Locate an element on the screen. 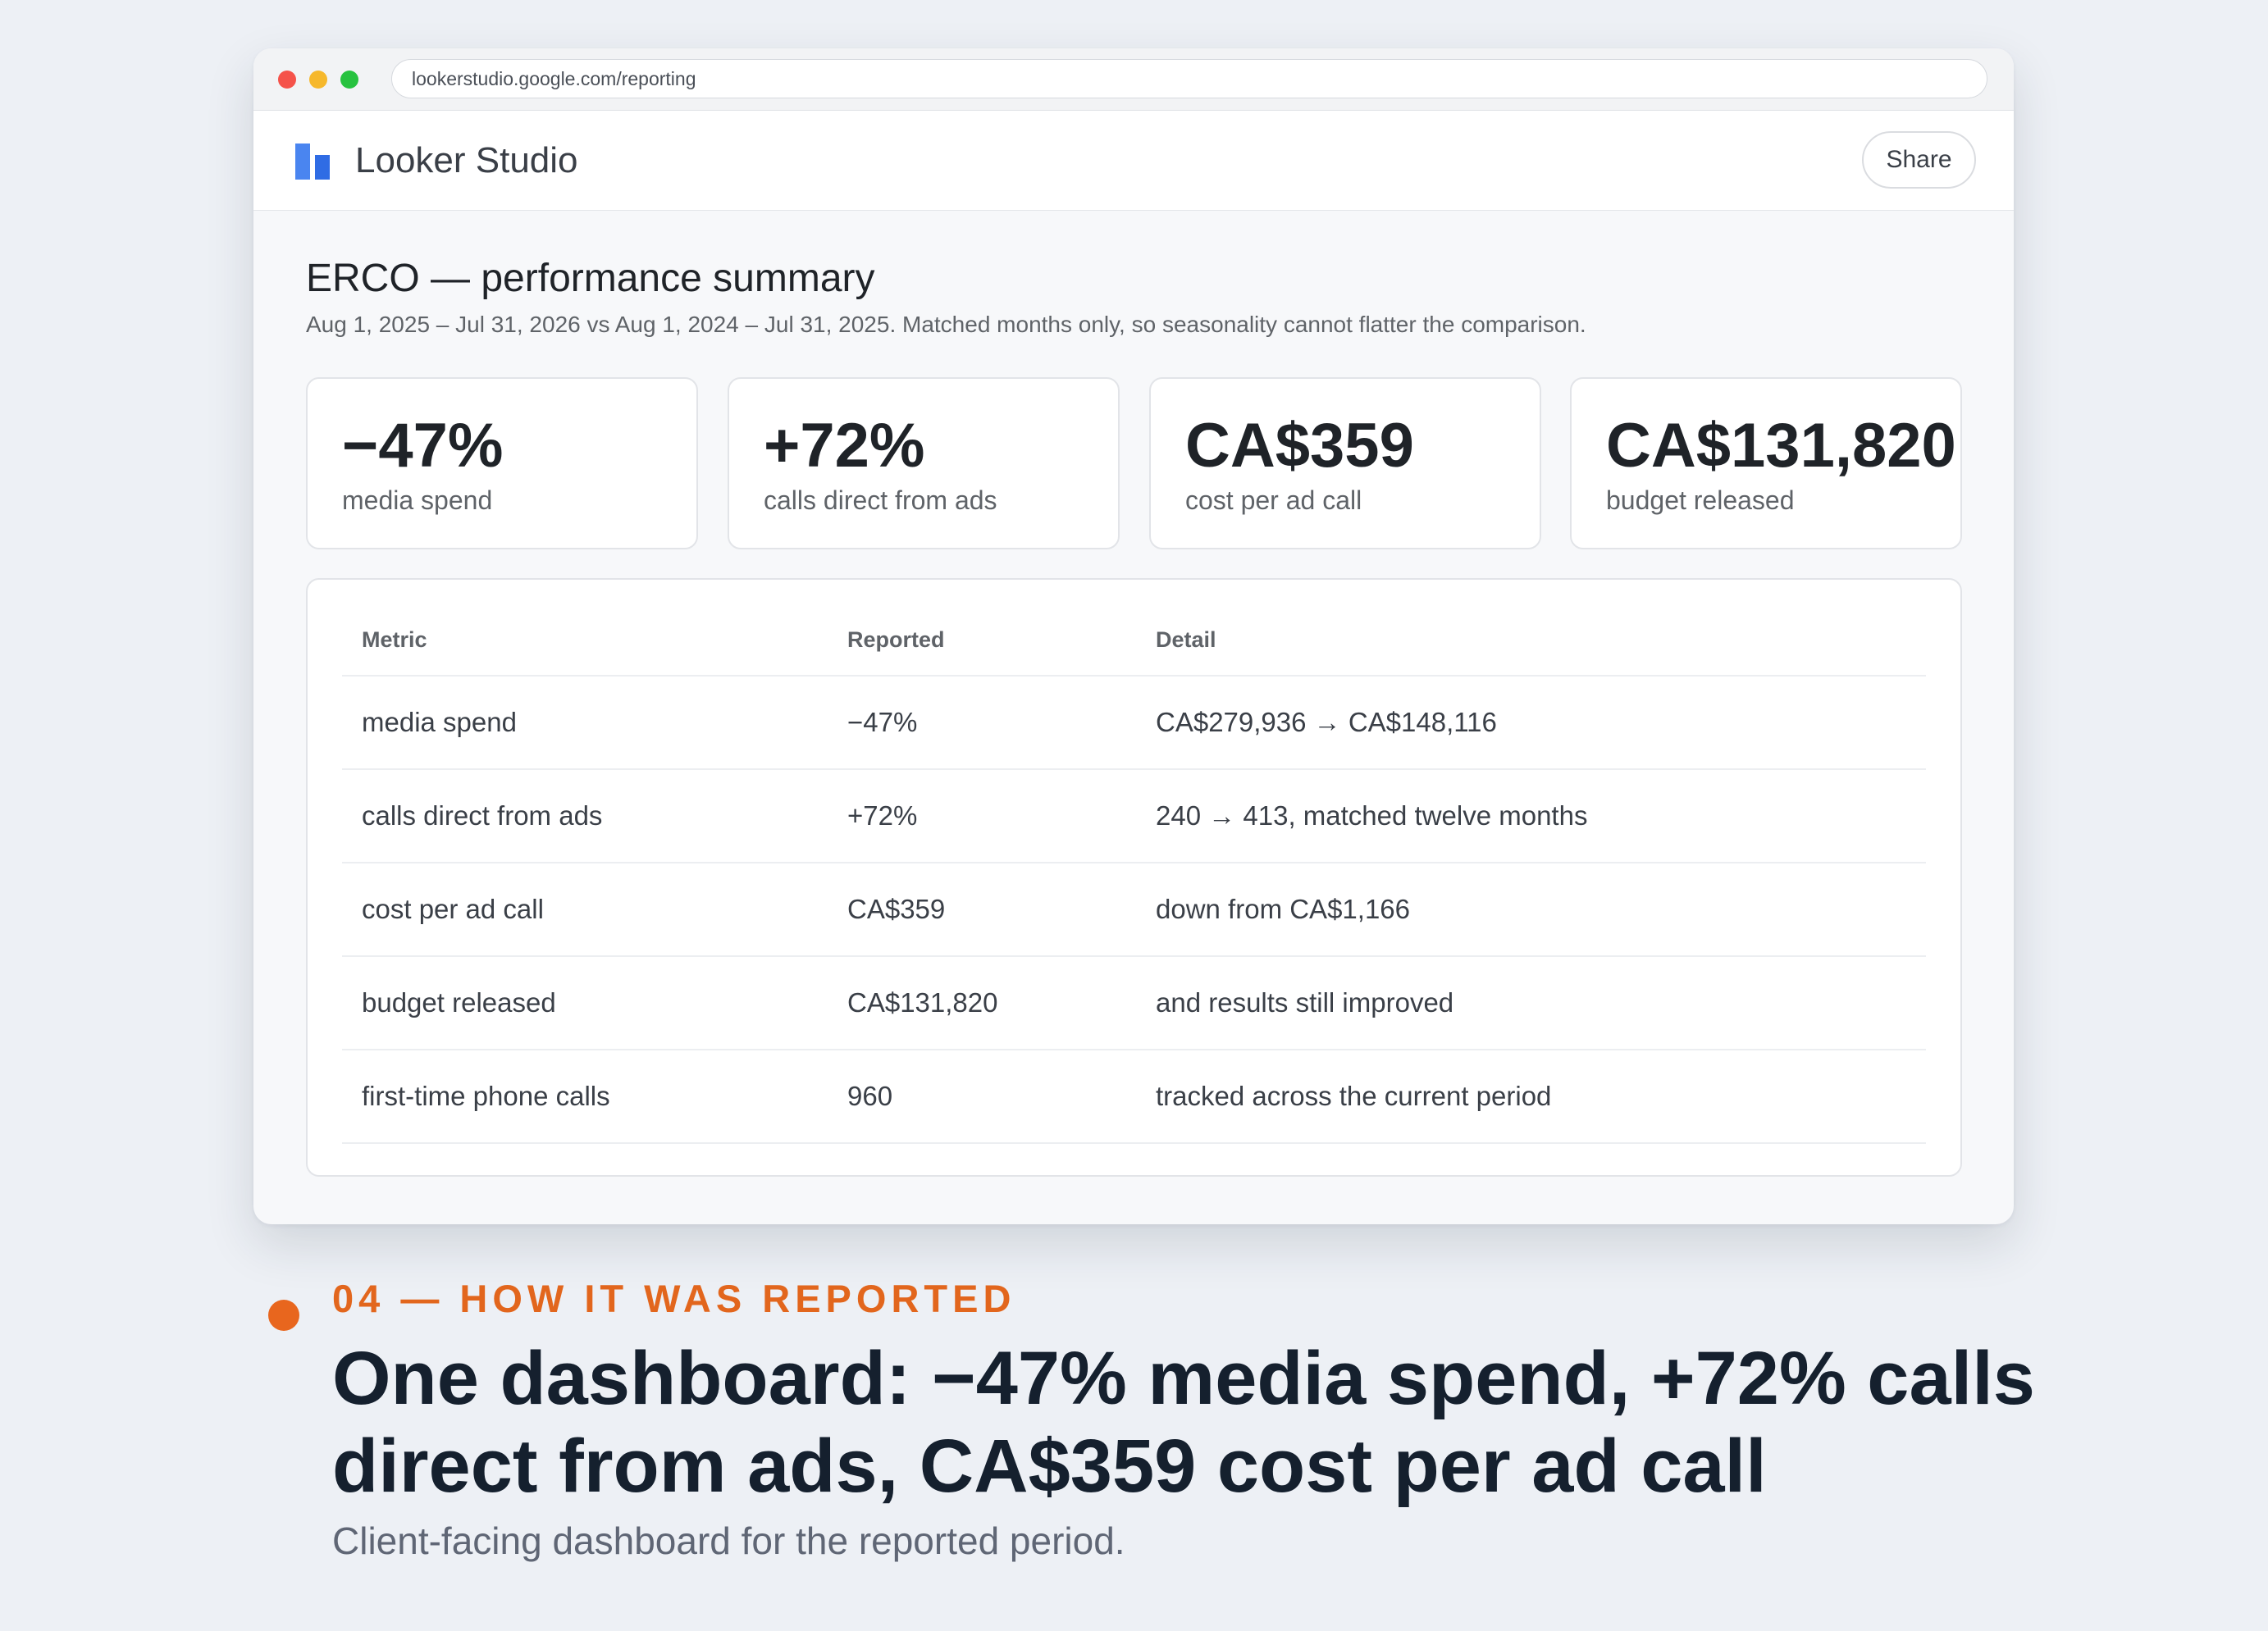 The height and width of the screenshot is (1631, 2268). kpi-card-calls-direct: +72% calls direct from ads is located at coordinates (924, 463).